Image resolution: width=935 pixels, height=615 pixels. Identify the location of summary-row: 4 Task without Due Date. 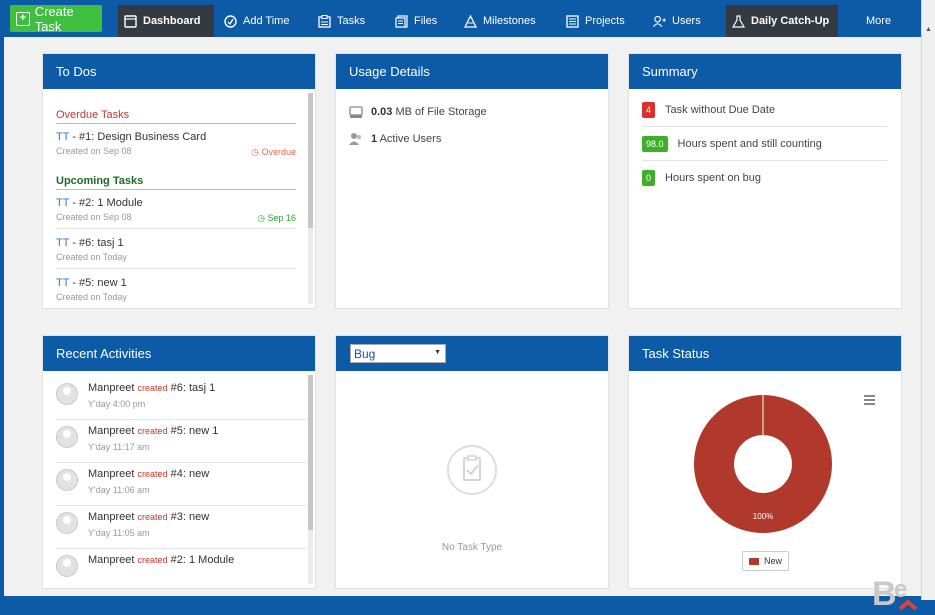
(764, 110).